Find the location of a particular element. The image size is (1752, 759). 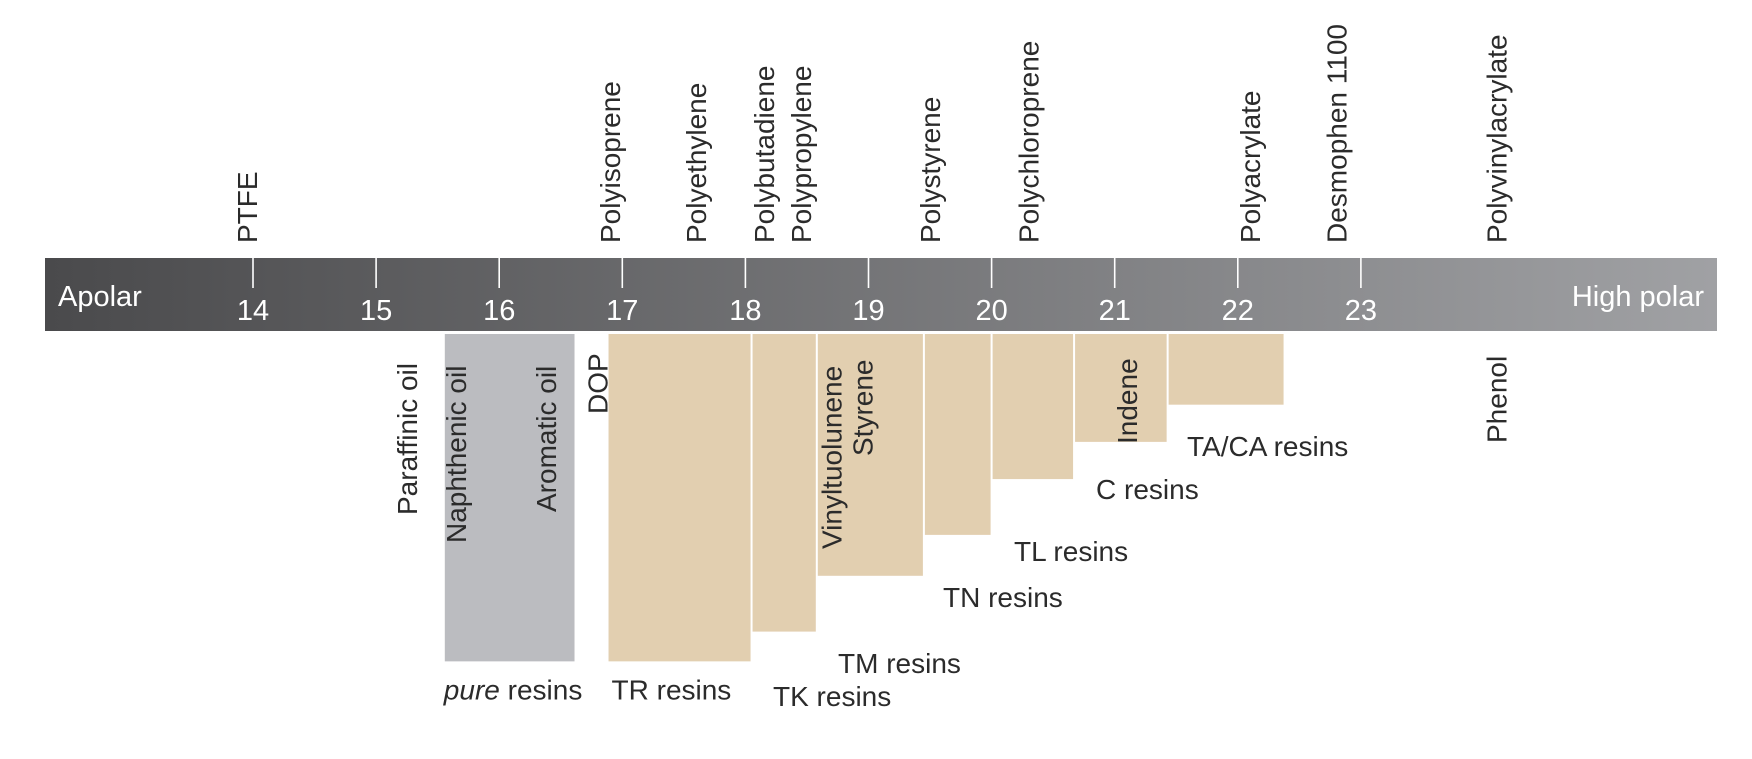

scale-ticks: 14 15 16 17 18 19 20 21 22 23 is located at coordinates (807, 292).